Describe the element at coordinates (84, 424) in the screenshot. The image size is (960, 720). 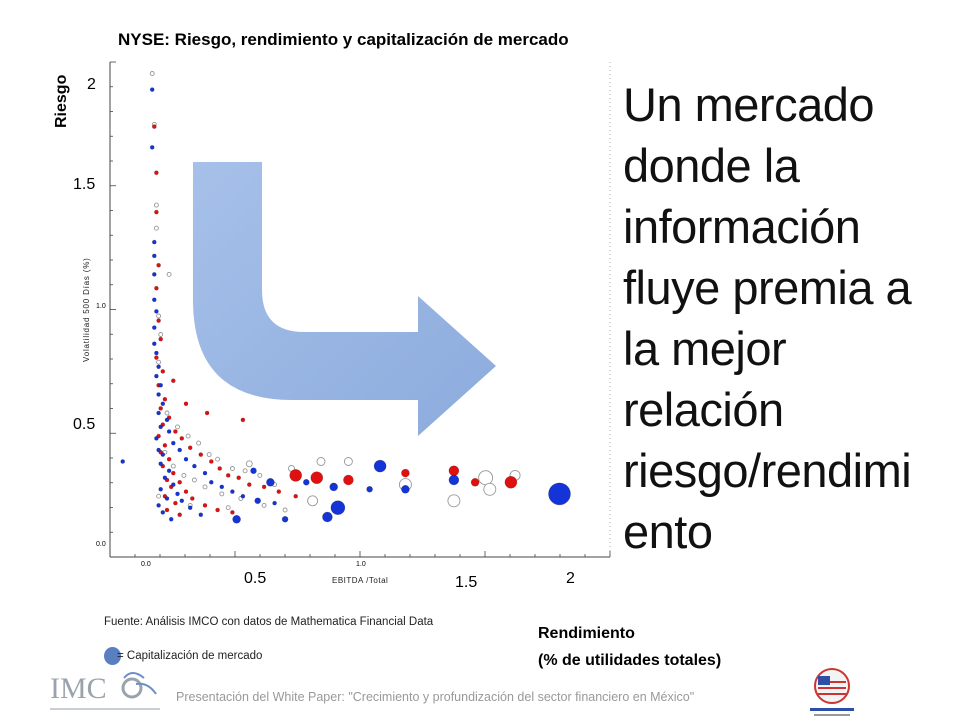
I see `y-tick-label: 0.5` at that location.